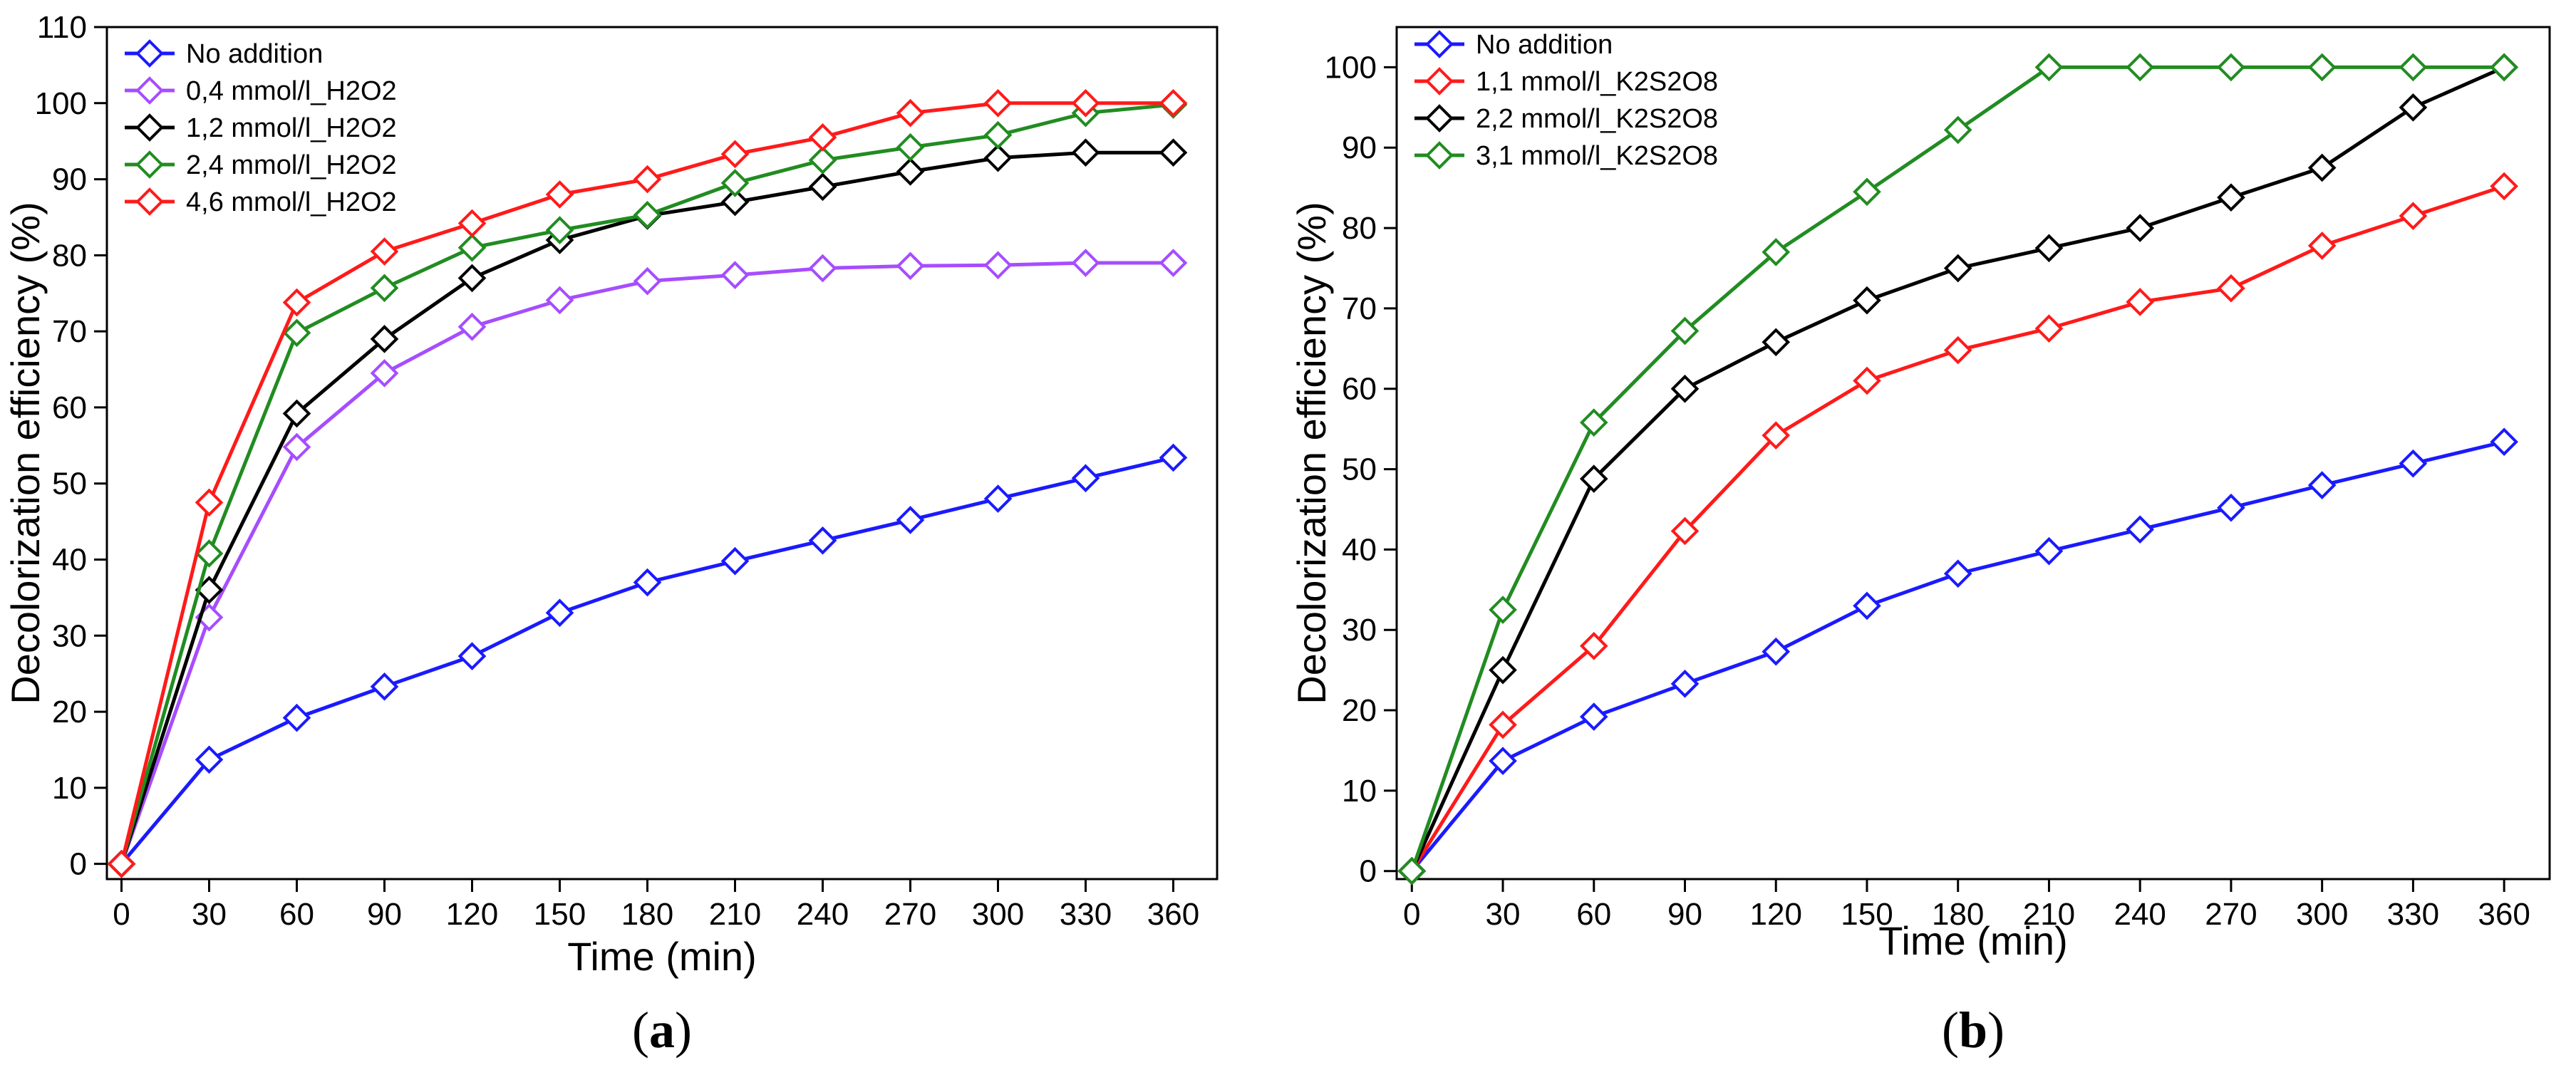 This screenshot has height=1070, width=2576. I want to click on panel-label-letter: b, so click(1973, 1030).